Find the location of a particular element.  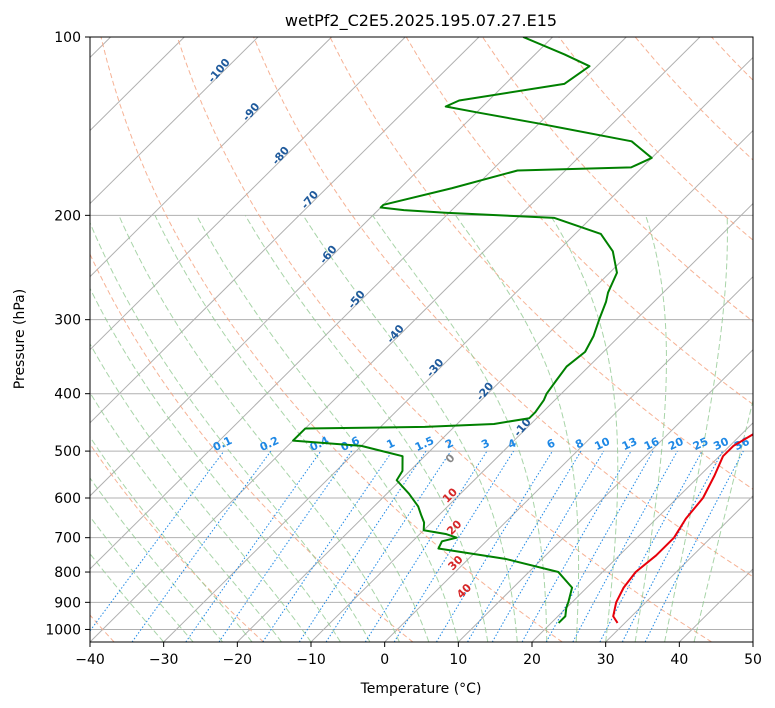

mixing-ratio-label: 10 is located at coordinates (603, 444).